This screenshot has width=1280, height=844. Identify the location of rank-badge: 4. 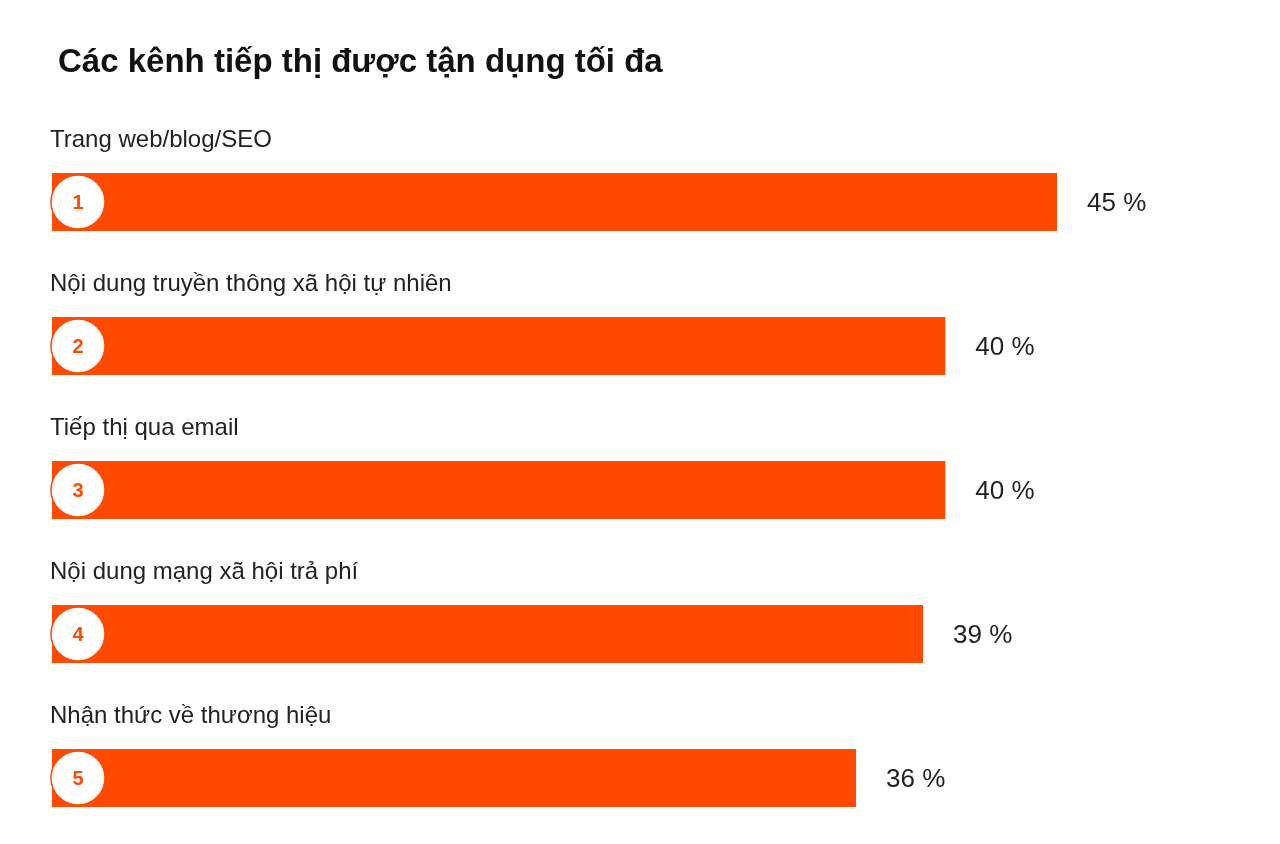
(78, 634).